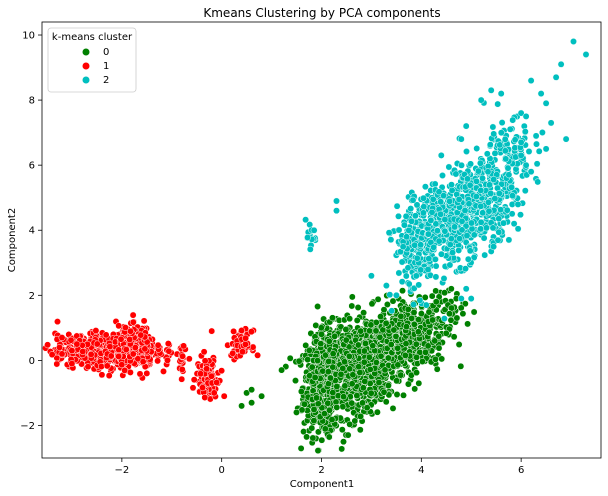 The width and height of the screenshot is (608, 496). What do you see at coordinates (421, 470) in the screenshot?
I see `x-tick-label: 4` at bounding box center [421, 470].